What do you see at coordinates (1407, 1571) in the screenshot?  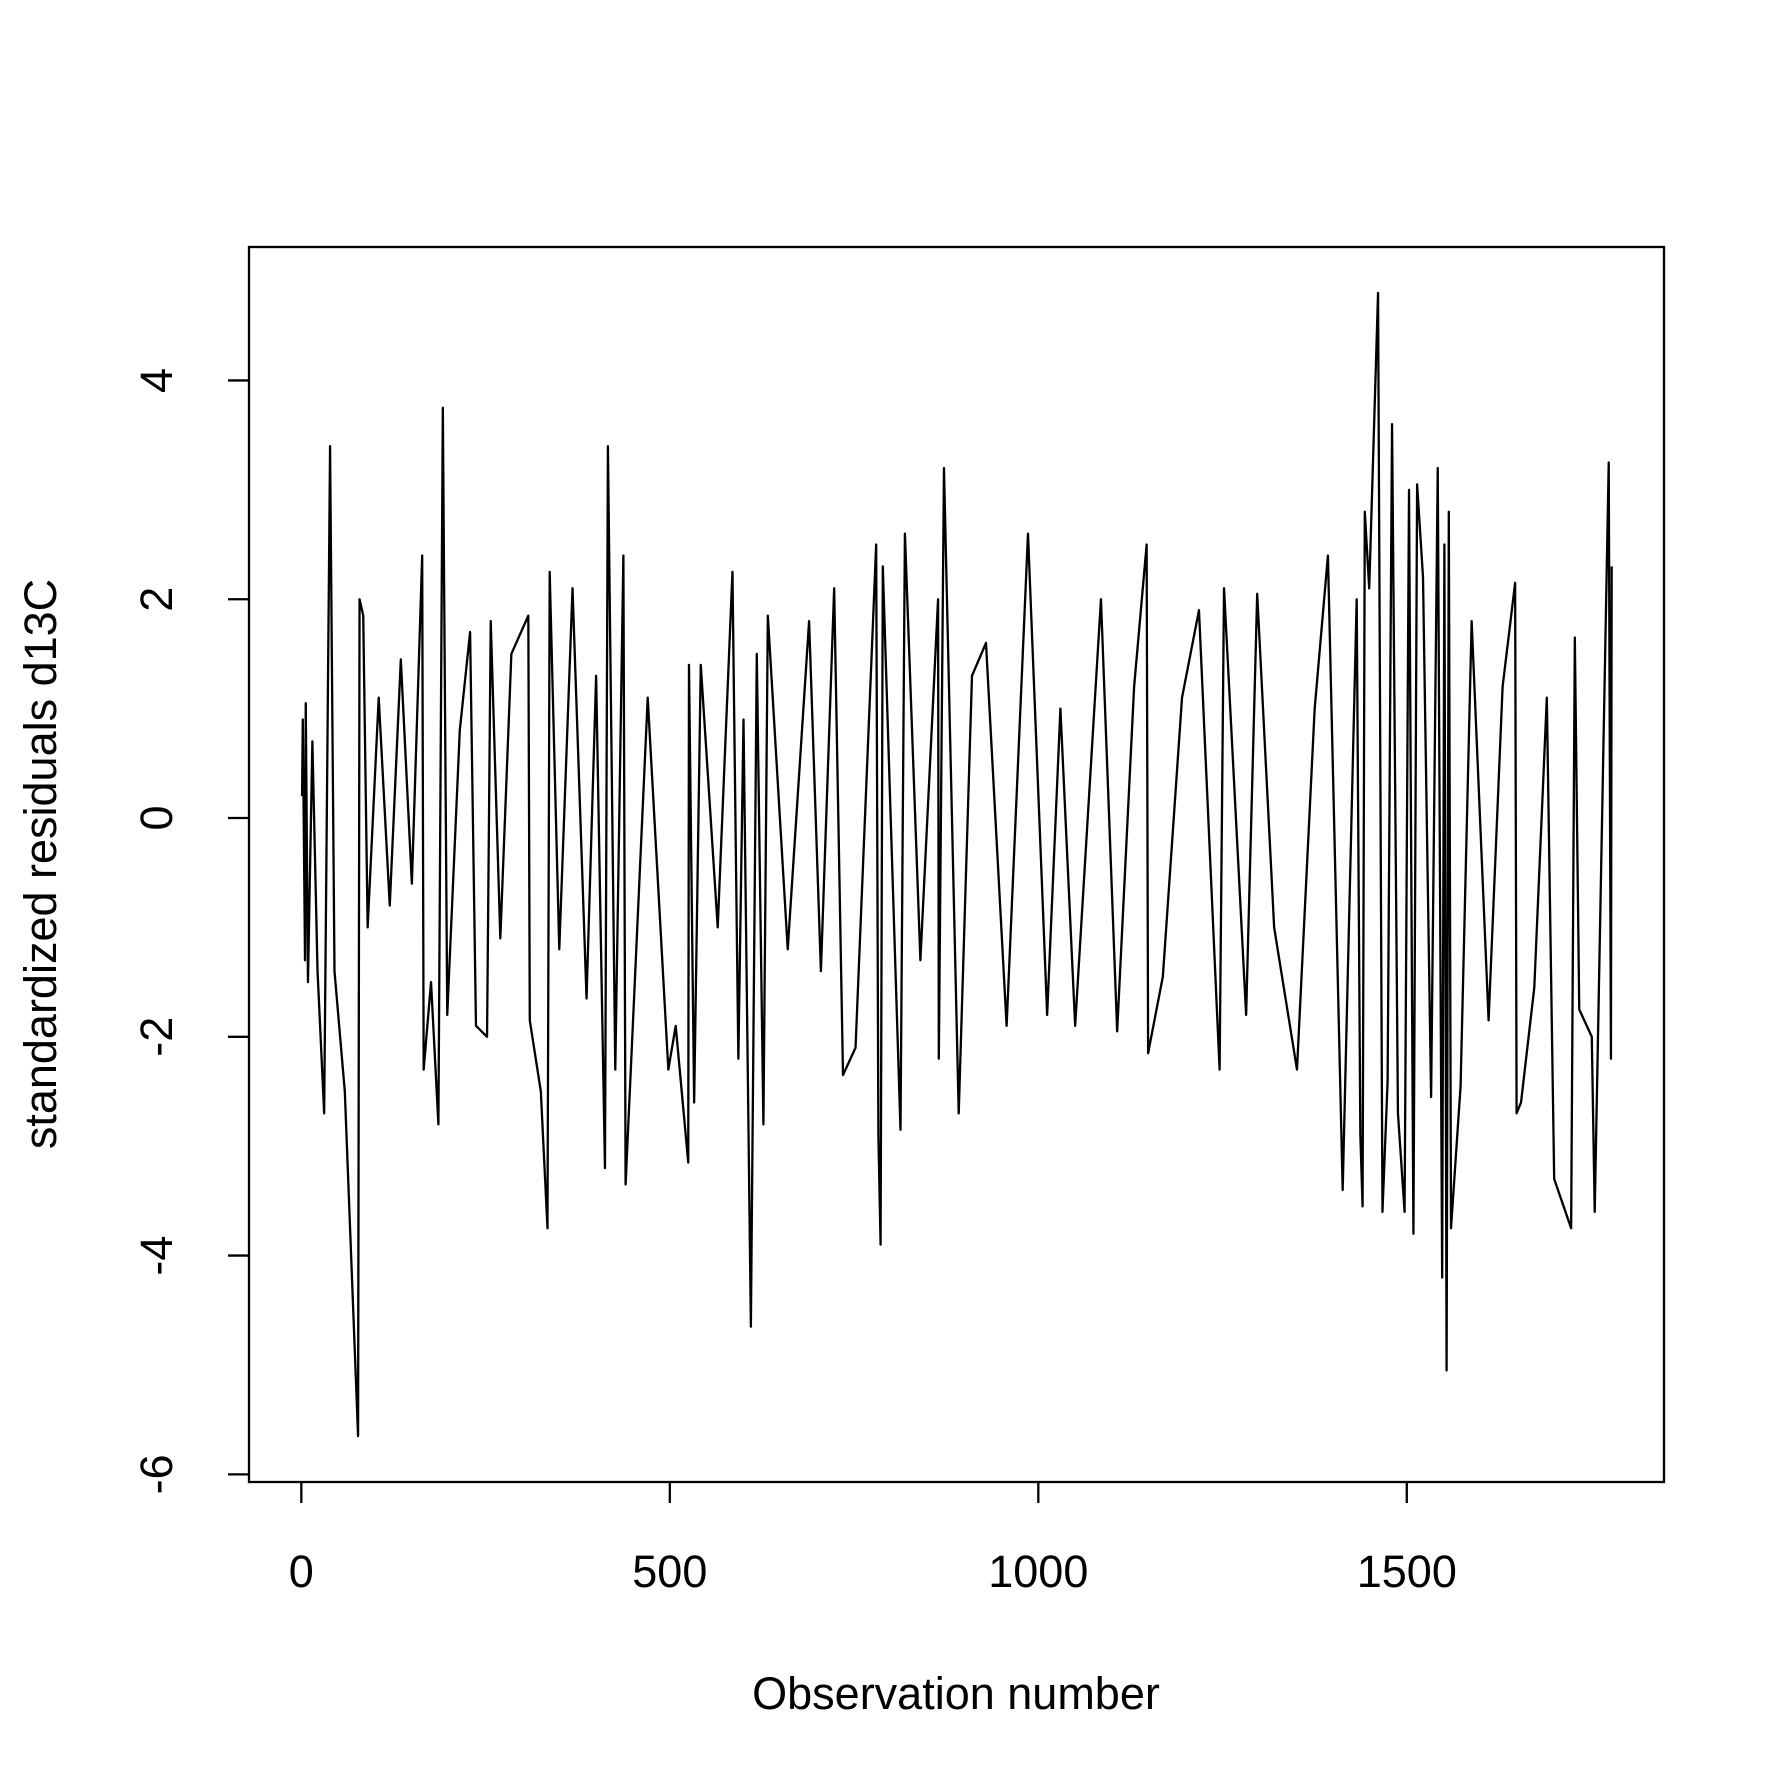 I see `x-tick-label: 1500` at bounding box center [1407, 1571].